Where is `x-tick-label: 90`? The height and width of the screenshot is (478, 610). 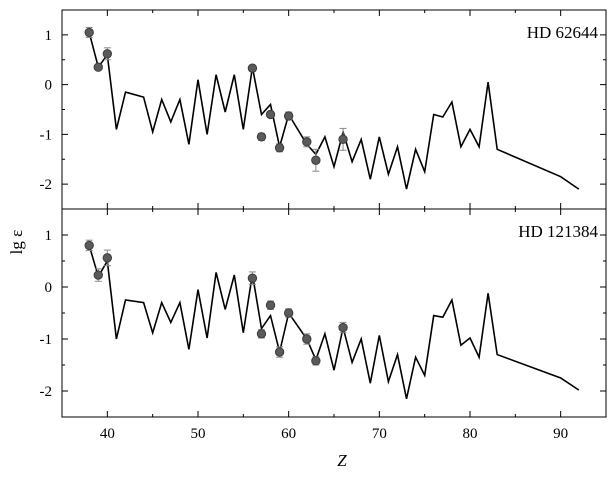
x-tick-label: 90 is located at coordinates (560, 434).